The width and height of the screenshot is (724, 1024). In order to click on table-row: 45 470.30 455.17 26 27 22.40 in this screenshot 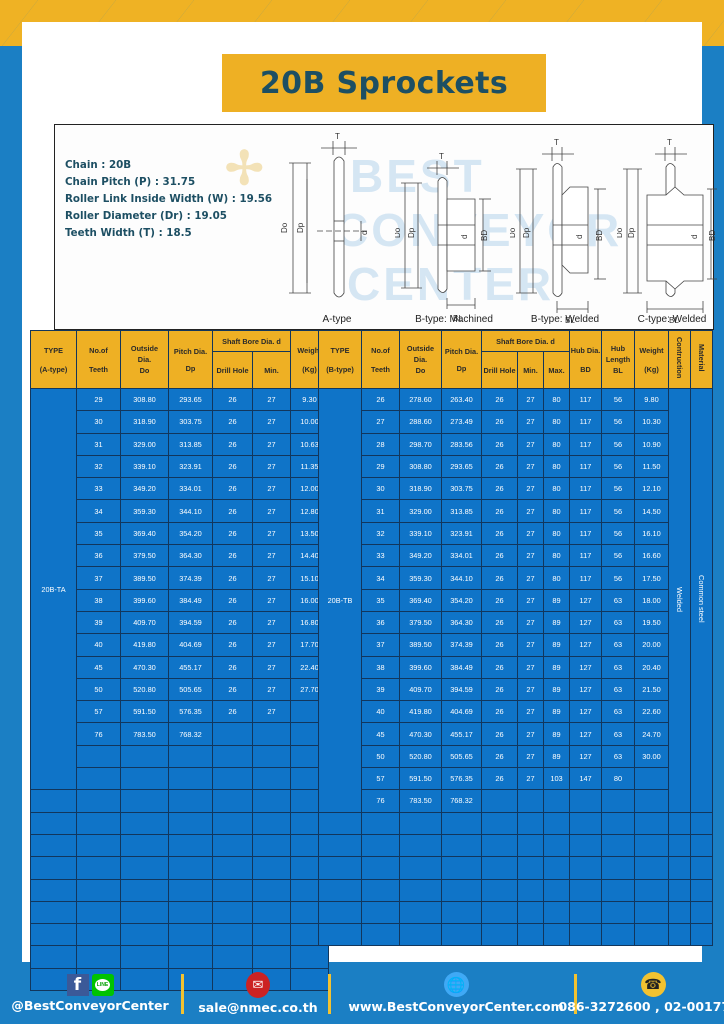, I will do `click(180, 667)`.